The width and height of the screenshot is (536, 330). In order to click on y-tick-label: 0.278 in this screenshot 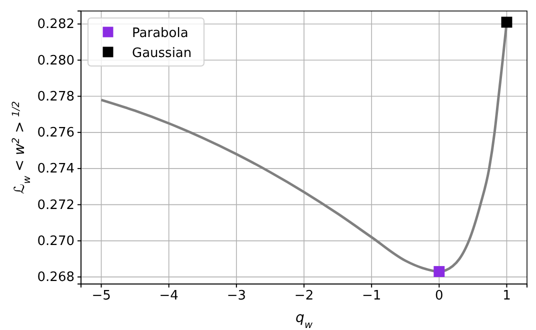, I will do `click(55, 96)`.